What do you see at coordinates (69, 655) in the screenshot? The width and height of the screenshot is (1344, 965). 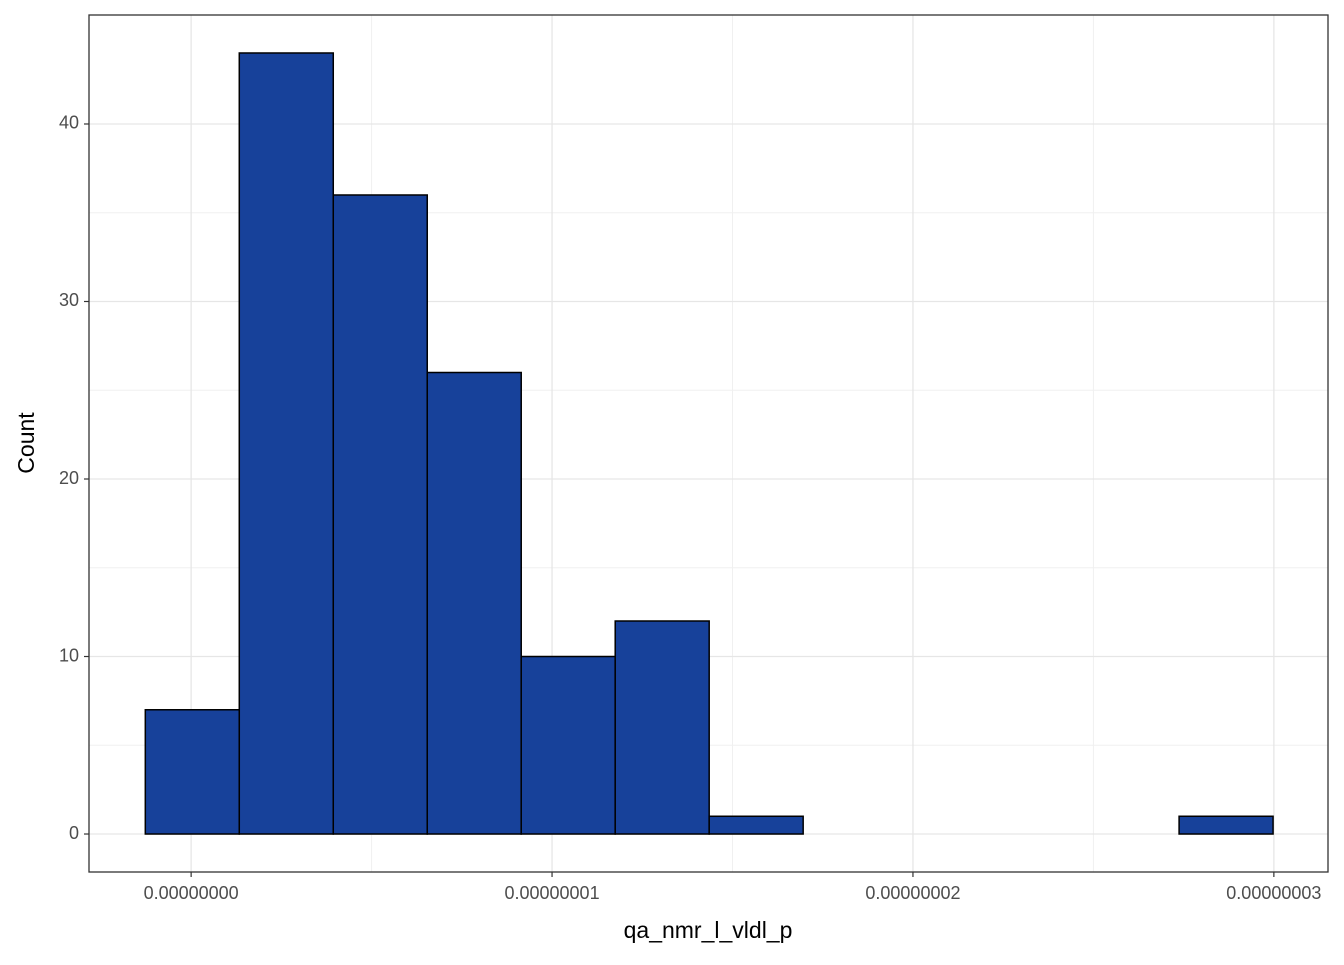 I see `y-tick-label: 10` at bounding box center [69, 655].